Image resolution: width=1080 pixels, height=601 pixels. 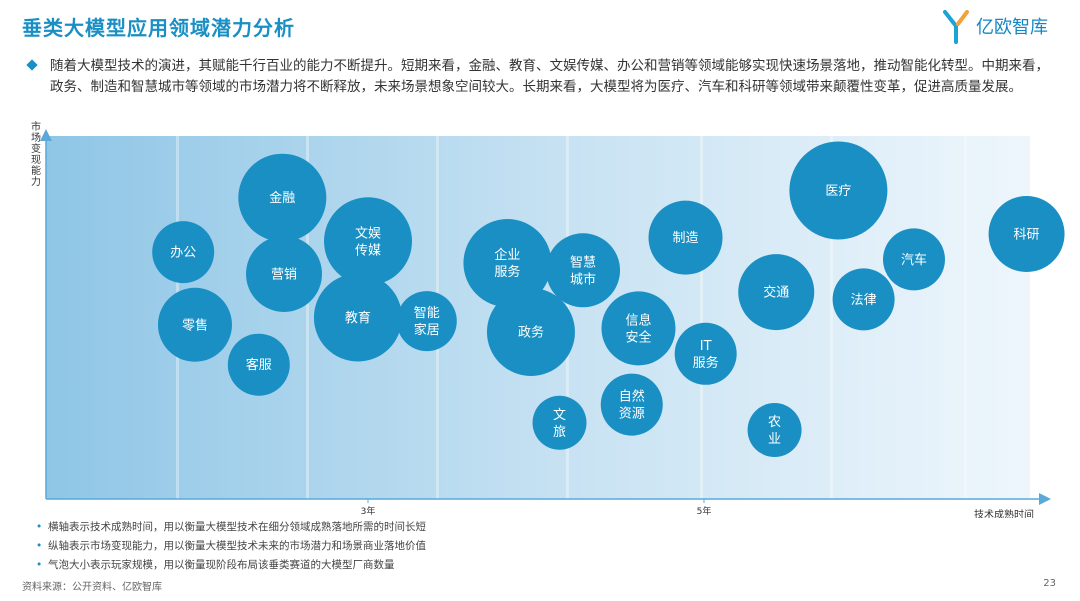 I want to click on bubble: 金融, so click(x=282, y=197).